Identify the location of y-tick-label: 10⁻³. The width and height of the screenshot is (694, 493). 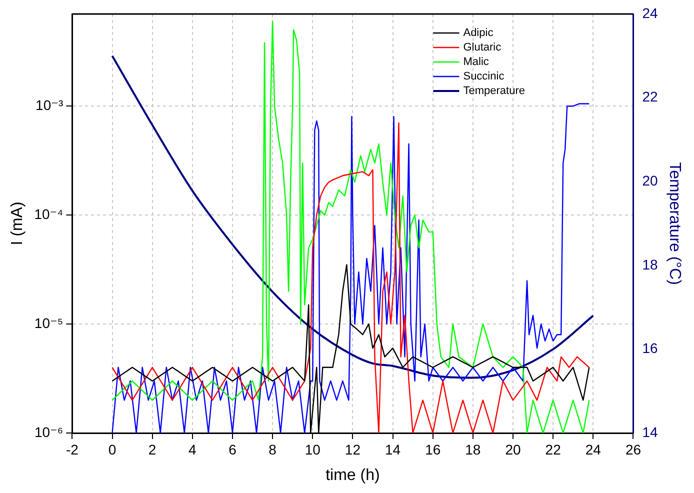
(50, 104).